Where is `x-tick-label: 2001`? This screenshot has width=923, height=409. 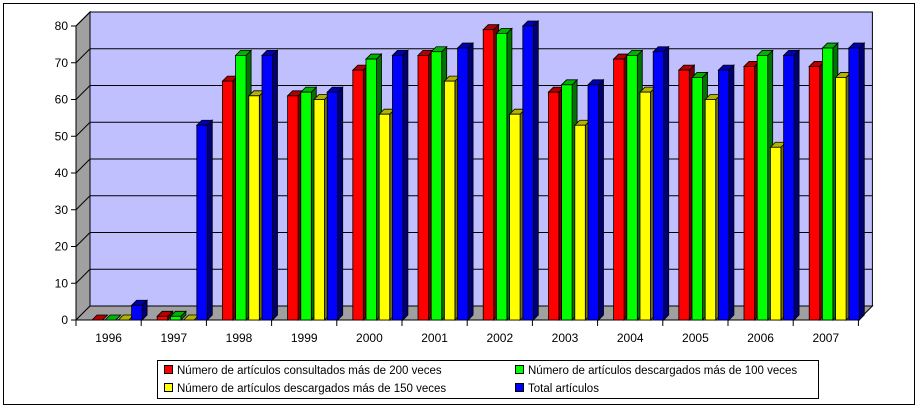 x-tick-label: 2001 is located at coordinates (434, 338).